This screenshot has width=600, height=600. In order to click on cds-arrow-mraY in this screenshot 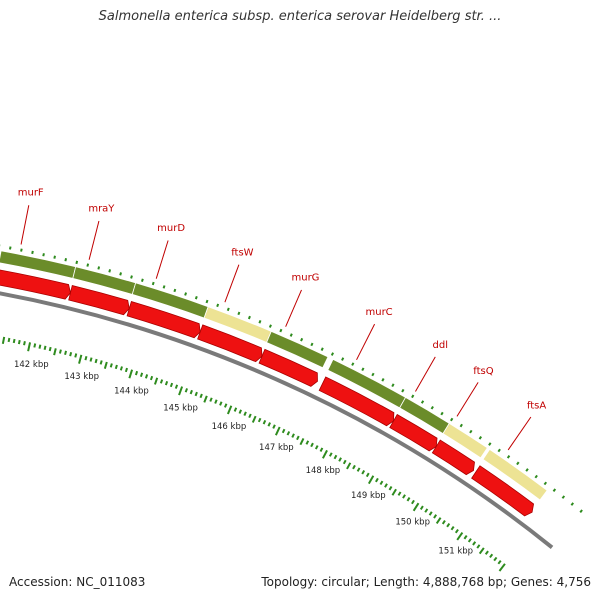, I will do `click(99, 300)`.